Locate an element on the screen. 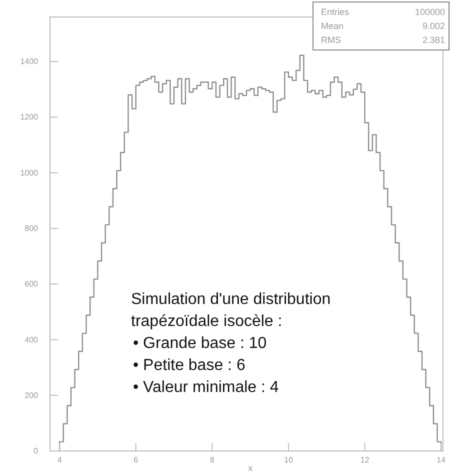 The height and width of the screenshot is (476, 450). annotation: • Grande base : 10 is located at coordinates (200, 343).